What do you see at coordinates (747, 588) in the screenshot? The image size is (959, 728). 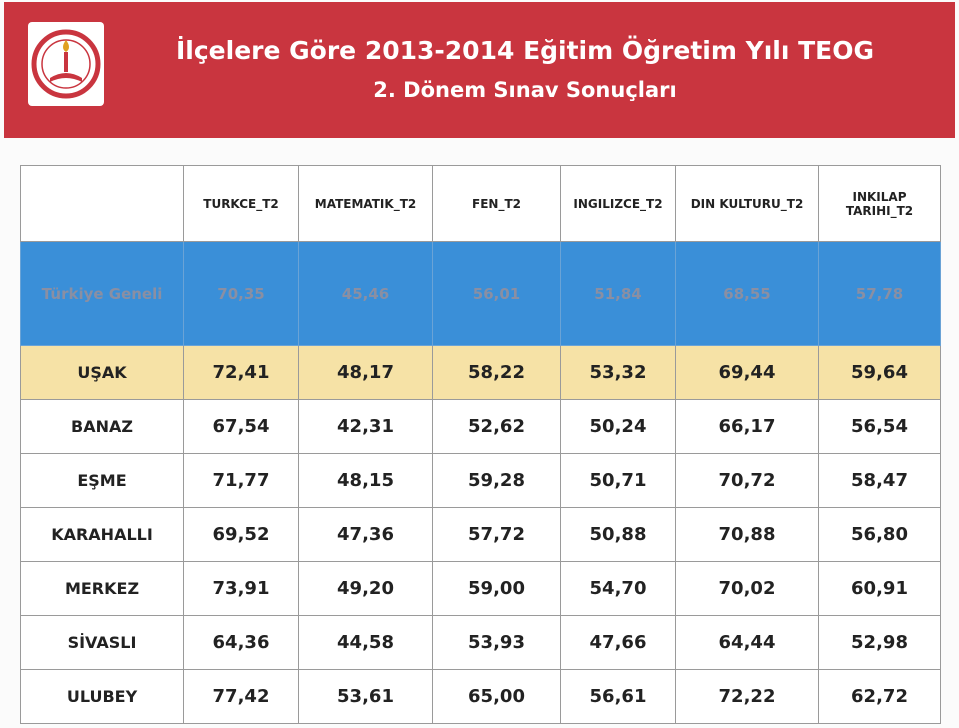 I see `score-cell: 70,02` at bounding box center [747, 588].